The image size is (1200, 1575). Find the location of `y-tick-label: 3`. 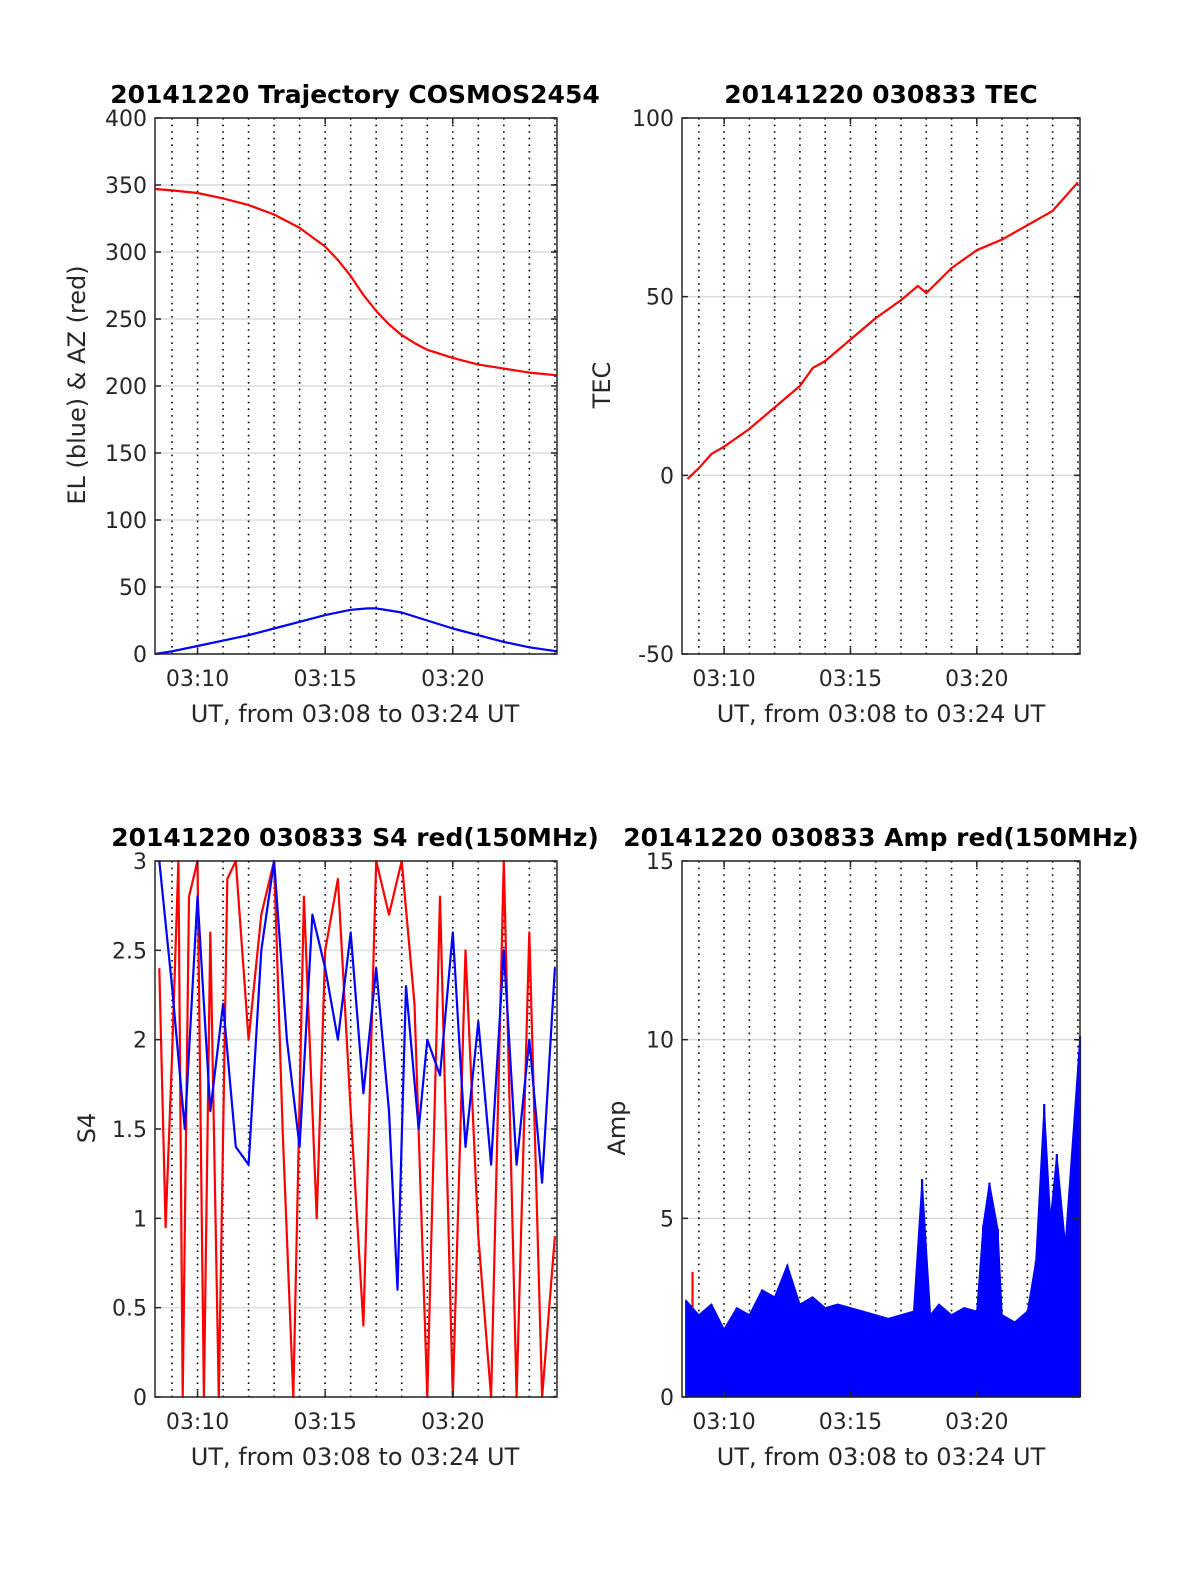

y-tick-label: 3 is located at coordinates (140, 862).